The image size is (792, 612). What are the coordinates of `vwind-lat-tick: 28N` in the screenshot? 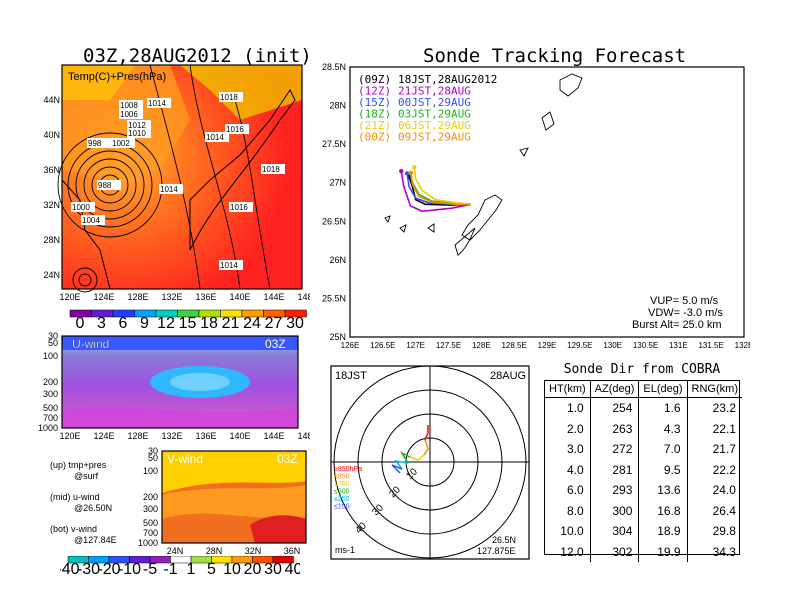 It's located at (214, 550).